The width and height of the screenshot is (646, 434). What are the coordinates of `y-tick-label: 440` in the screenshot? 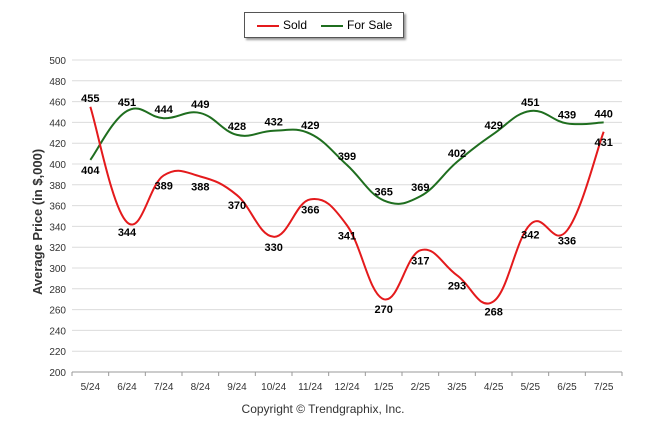 It's located at (57, 123).